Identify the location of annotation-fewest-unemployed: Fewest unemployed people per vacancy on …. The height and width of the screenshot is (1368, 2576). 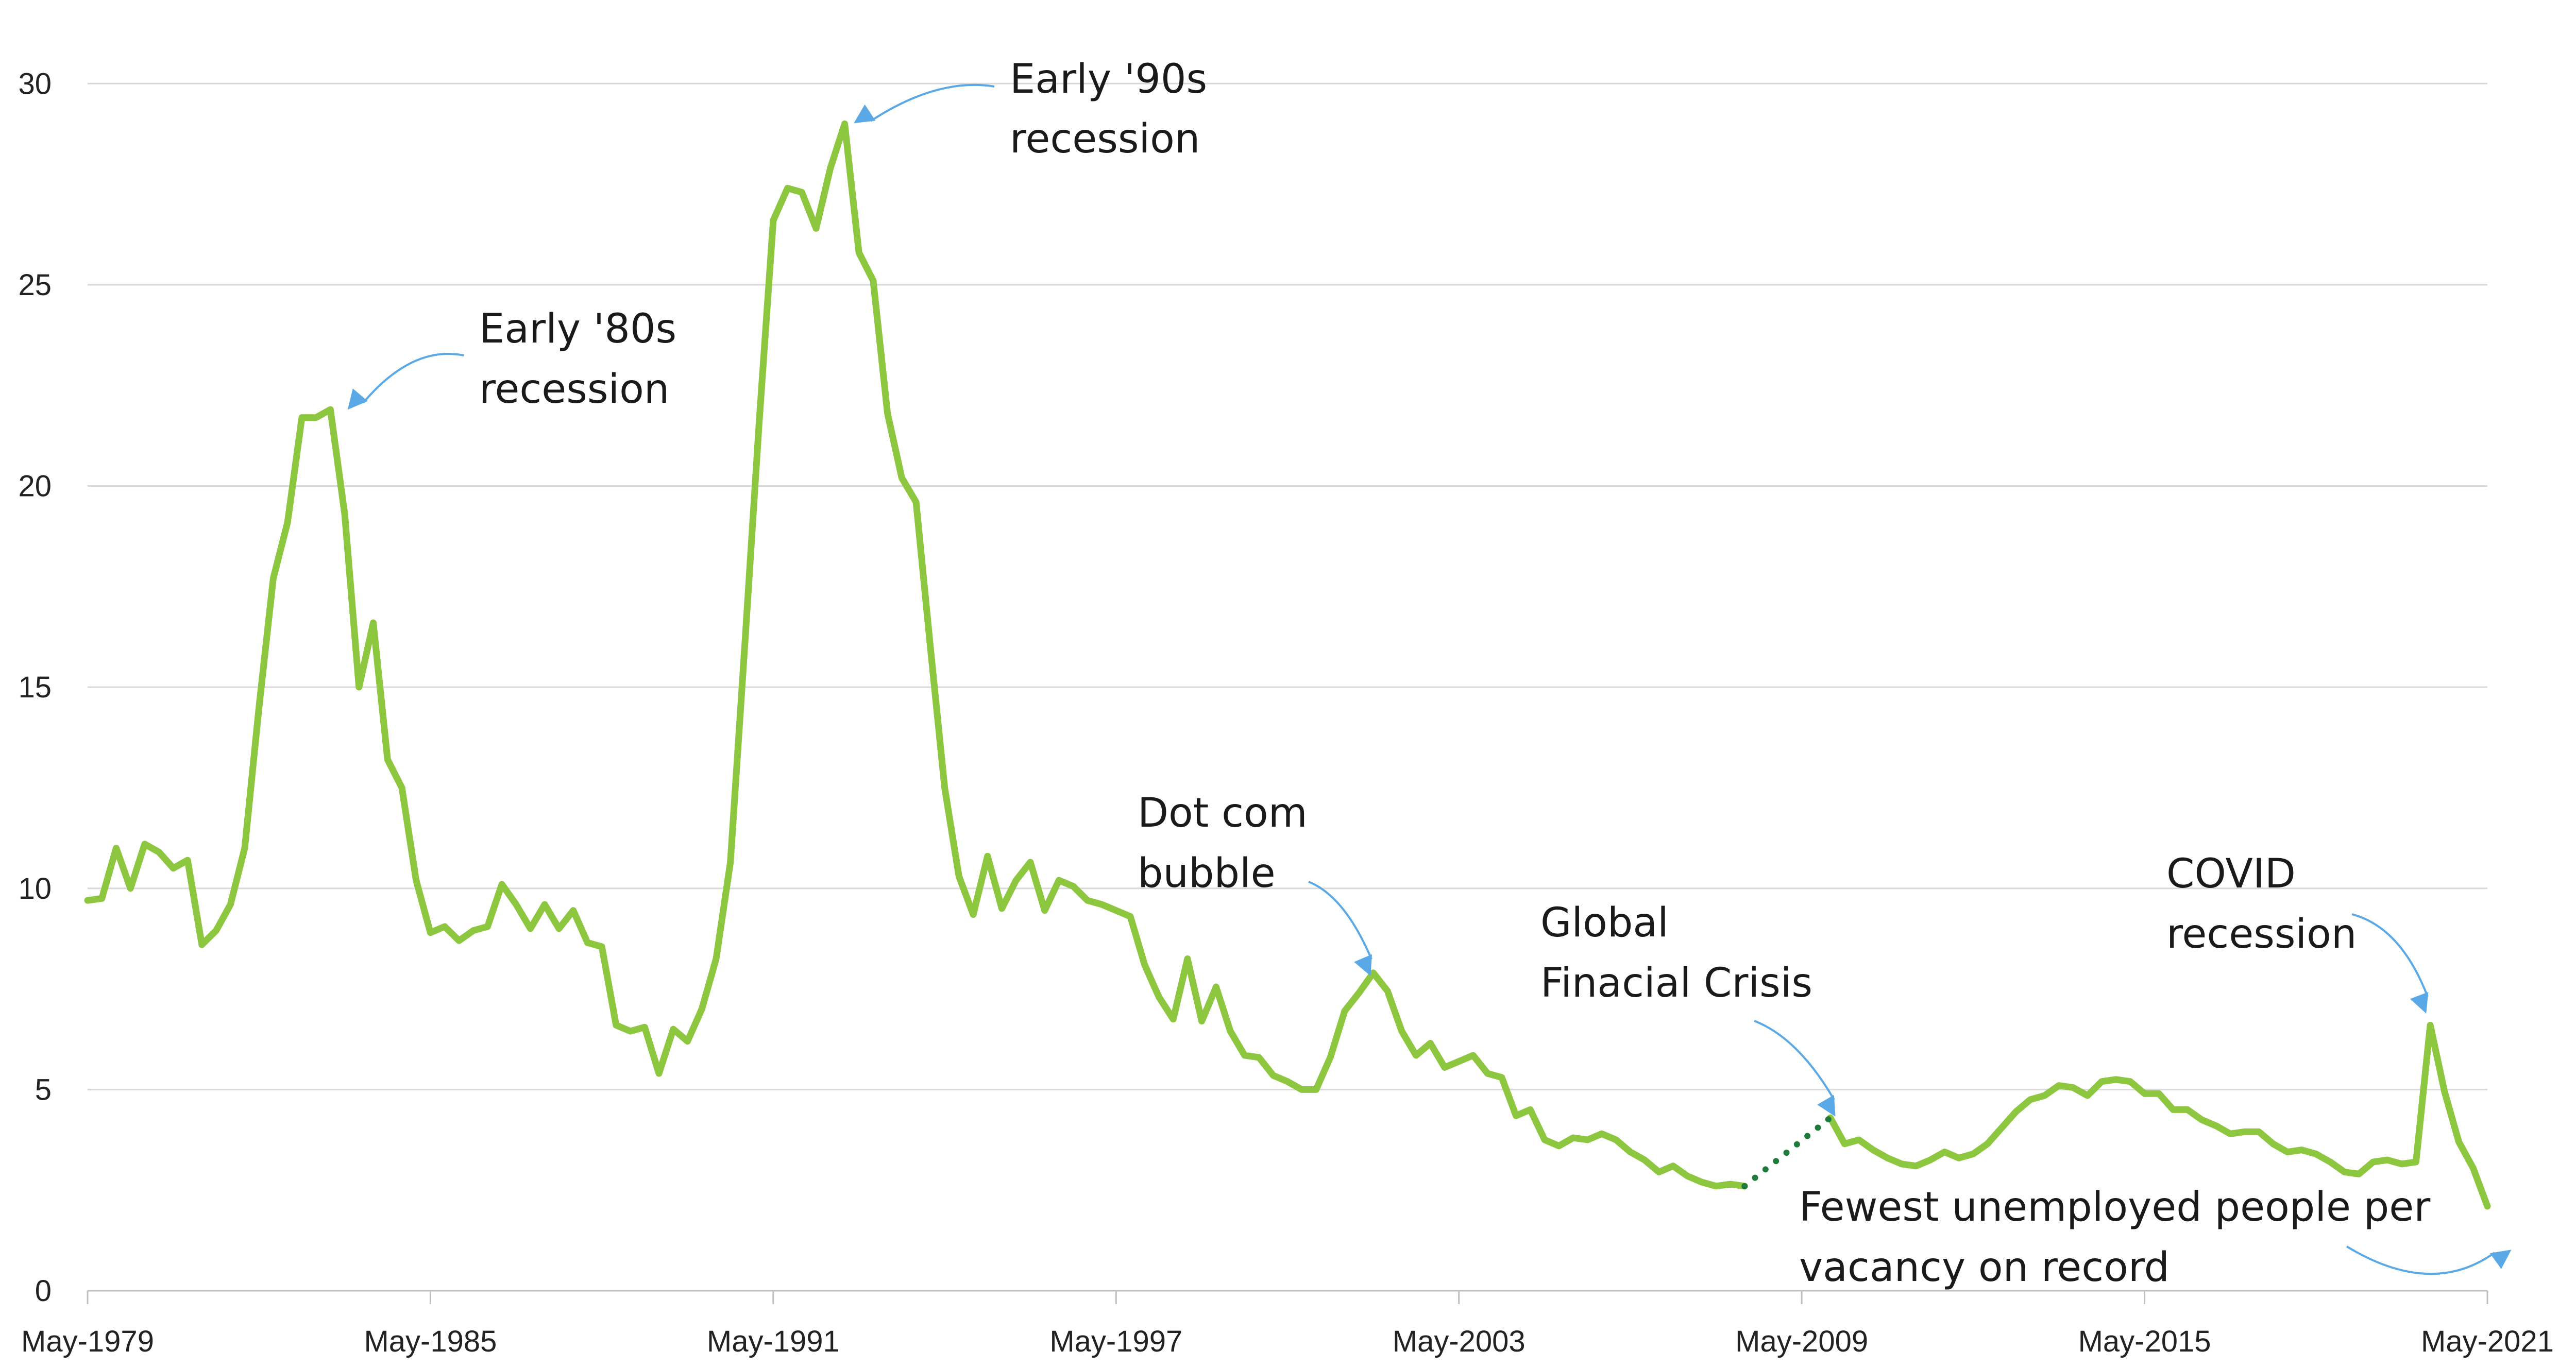
(2155, 1237).